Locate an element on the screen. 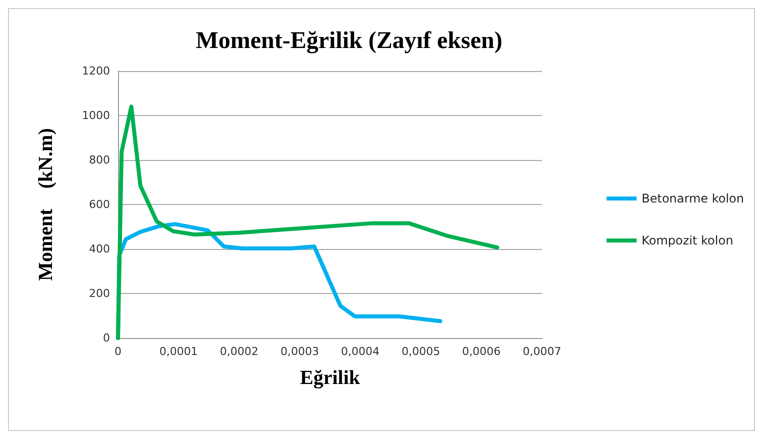  legend-label: Betonarme kolon is located at coordinates (693, 199).